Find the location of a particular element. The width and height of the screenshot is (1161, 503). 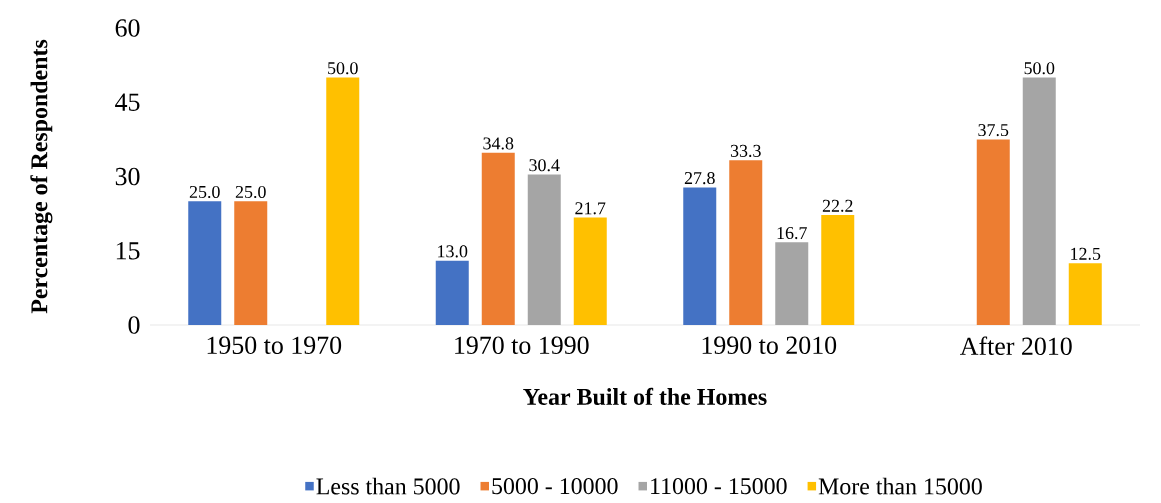

legend-label: Less than 5000 is located at coordinates (388, 486).